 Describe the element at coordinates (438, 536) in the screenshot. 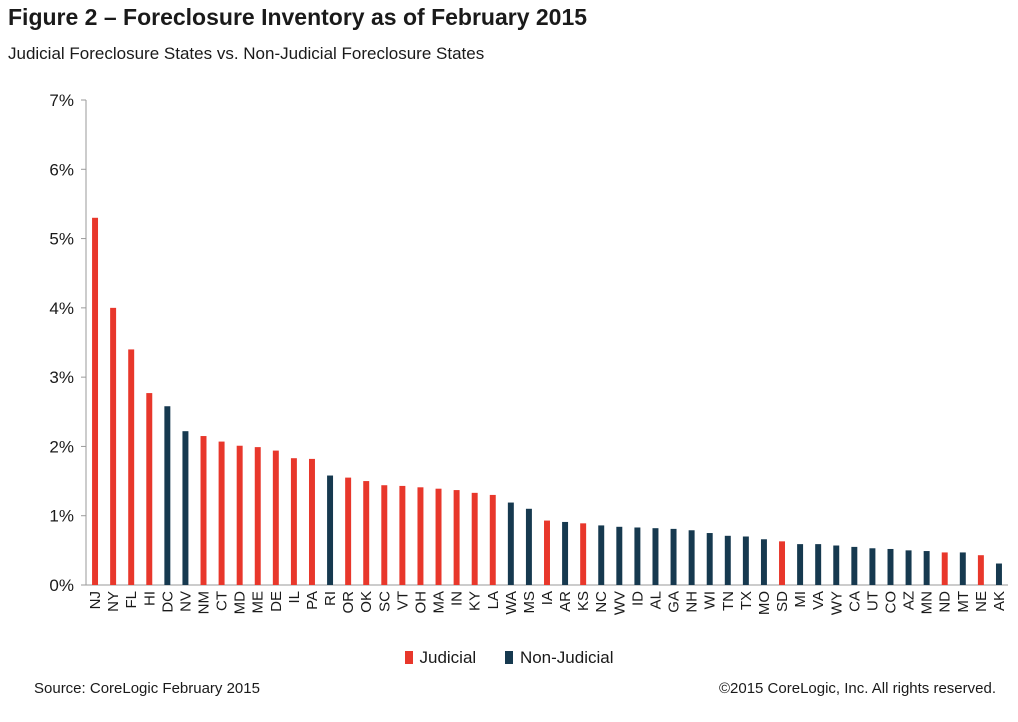

I see `bar-ma` at that location.